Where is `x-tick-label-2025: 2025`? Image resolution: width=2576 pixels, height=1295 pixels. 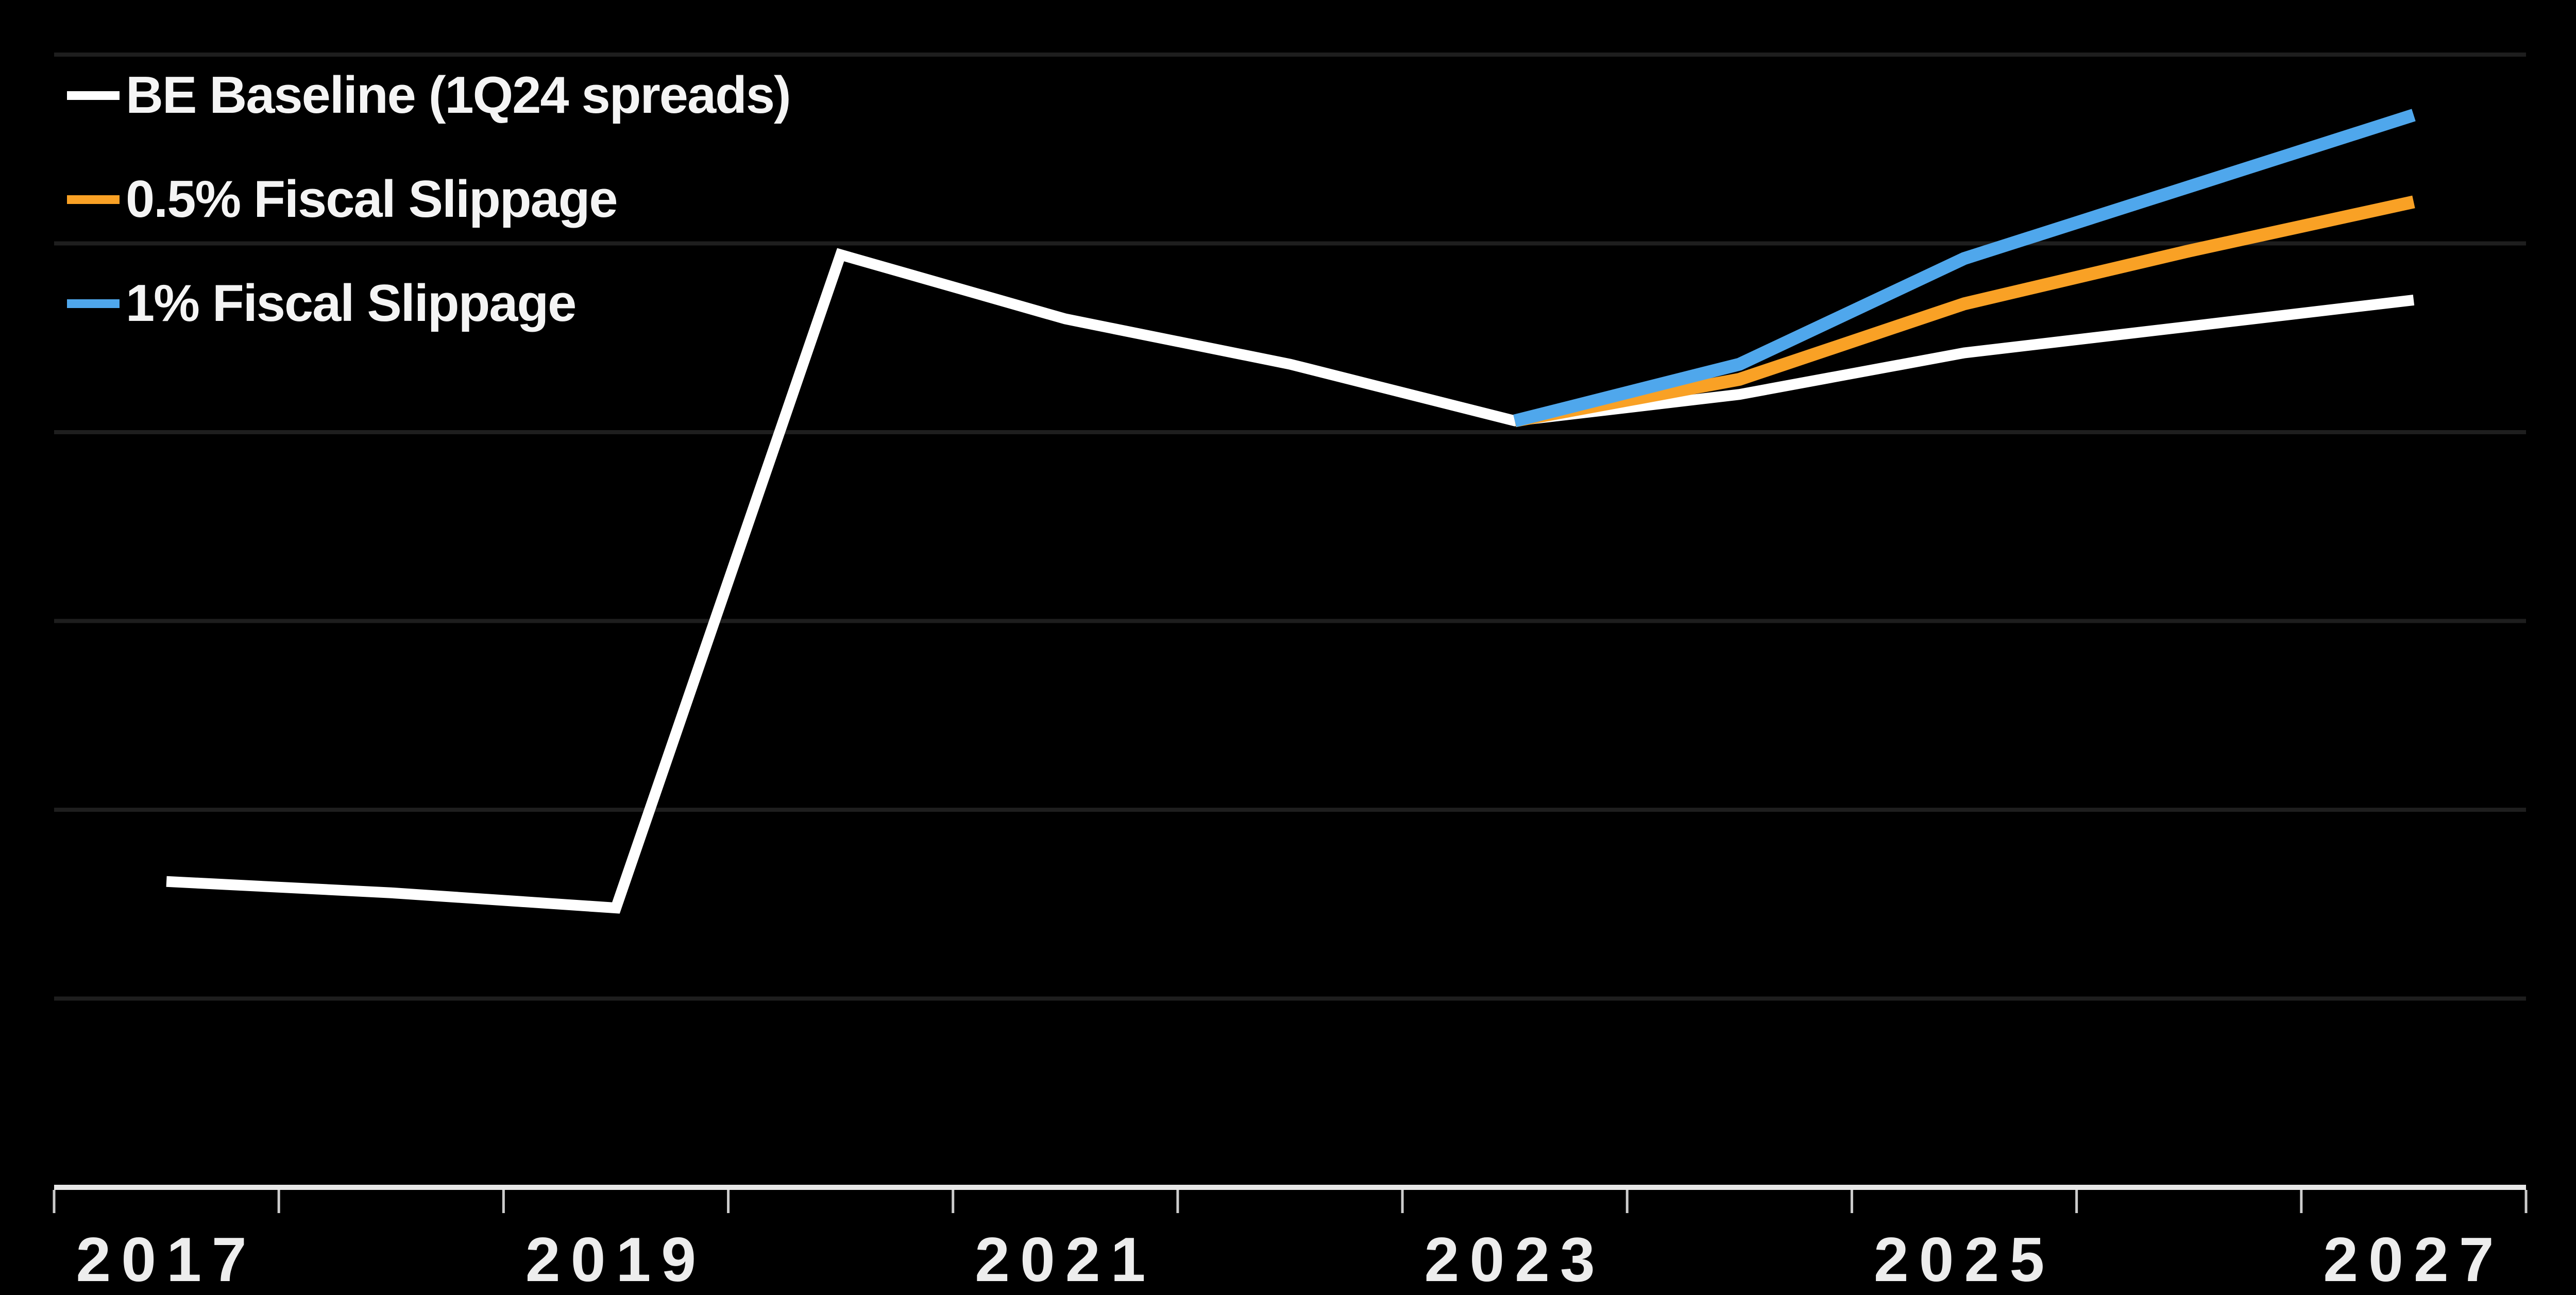 x-tick-label-2025: 2025 is located at coordinates (1964, 1259).